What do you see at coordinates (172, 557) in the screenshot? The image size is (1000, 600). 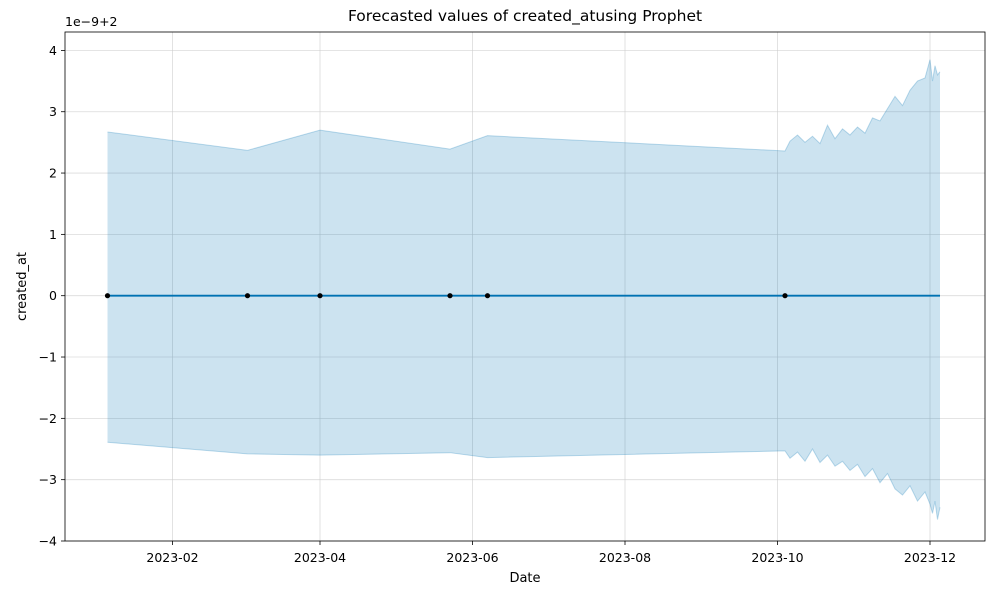 I see `x-tick-label: 2023-02` at bounding box center [172, 557].